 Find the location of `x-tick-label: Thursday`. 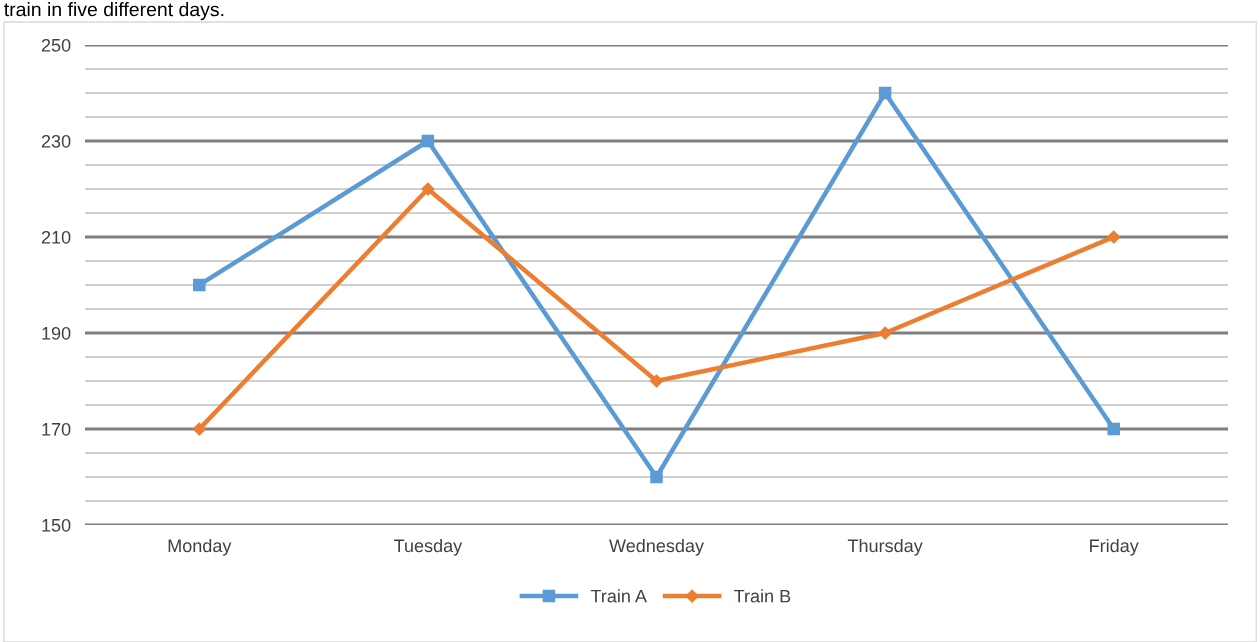

x-tick-label: Thursday is located at coordinates (885, 547).